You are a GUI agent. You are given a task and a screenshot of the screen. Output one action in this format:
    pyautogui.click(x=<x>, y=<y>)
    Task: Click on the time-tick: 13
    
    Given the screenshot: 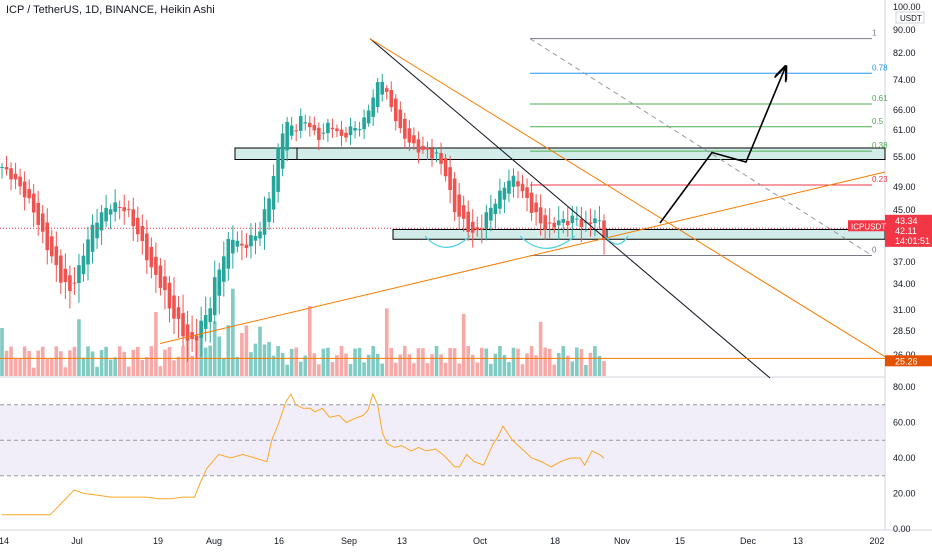 What is the action you would take?
    pyautogui.click(x=798, y=541)
    